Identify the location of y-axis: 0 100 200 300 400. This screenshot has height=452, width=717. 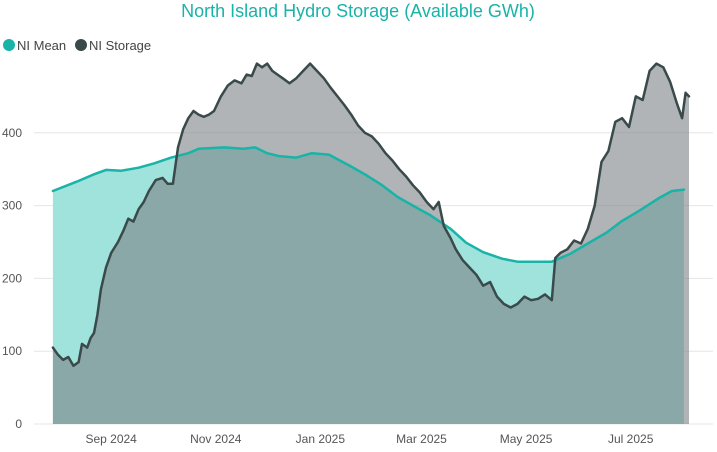
(12, 278).